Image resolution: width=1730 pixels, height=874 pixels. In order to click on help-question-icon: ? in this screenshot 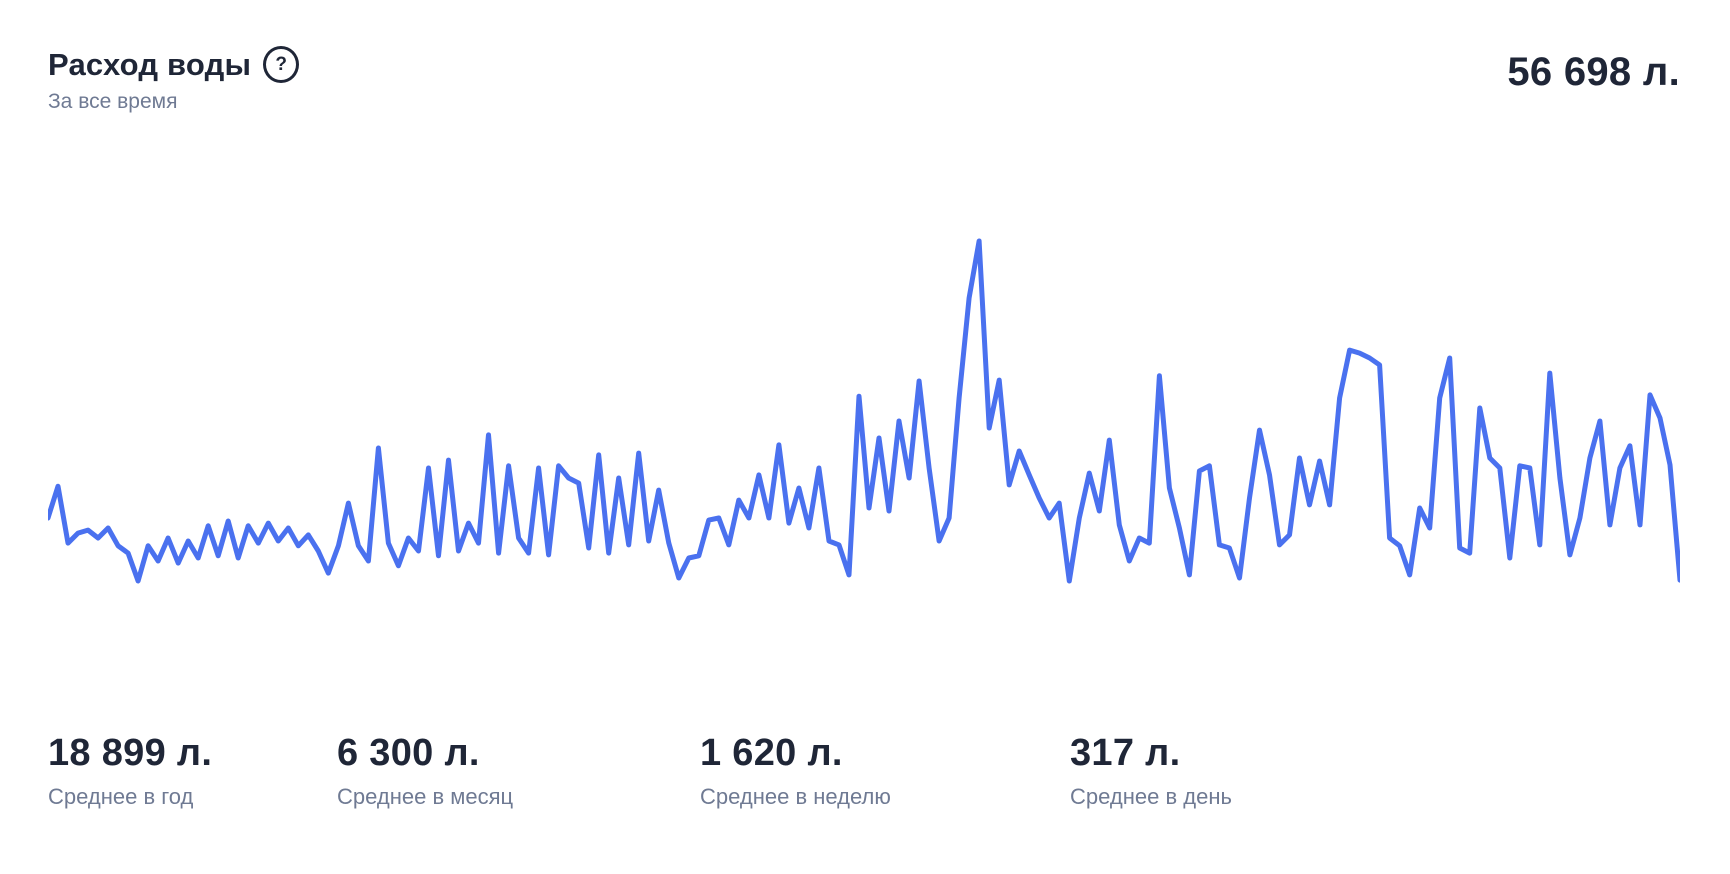, I will do `click(281, 64)`.